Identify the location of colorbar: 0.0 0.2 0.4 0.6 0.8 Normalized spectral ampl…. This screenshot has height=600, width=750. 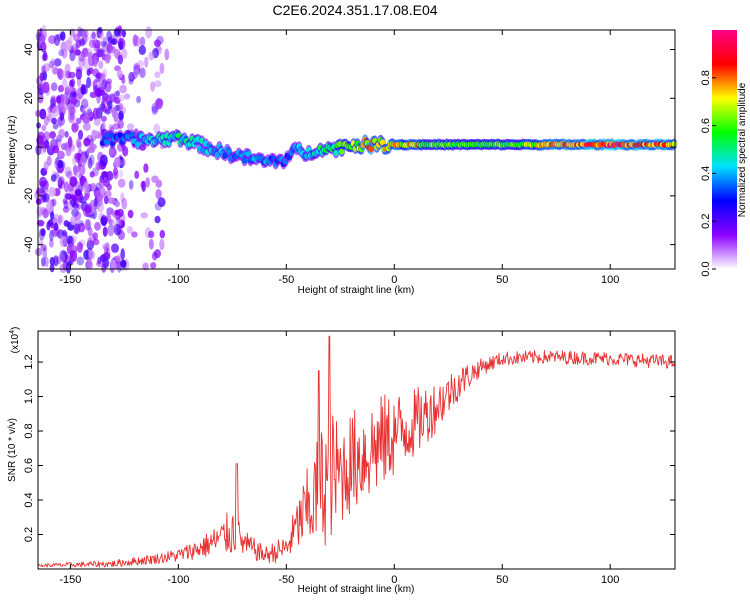
(724, 153).